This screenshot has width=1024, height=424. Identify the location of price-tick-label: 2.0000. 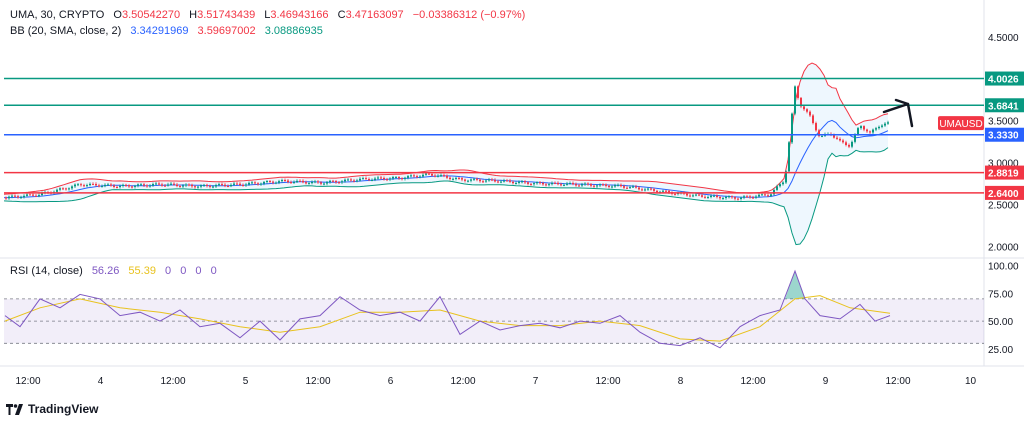
(1003, 248).